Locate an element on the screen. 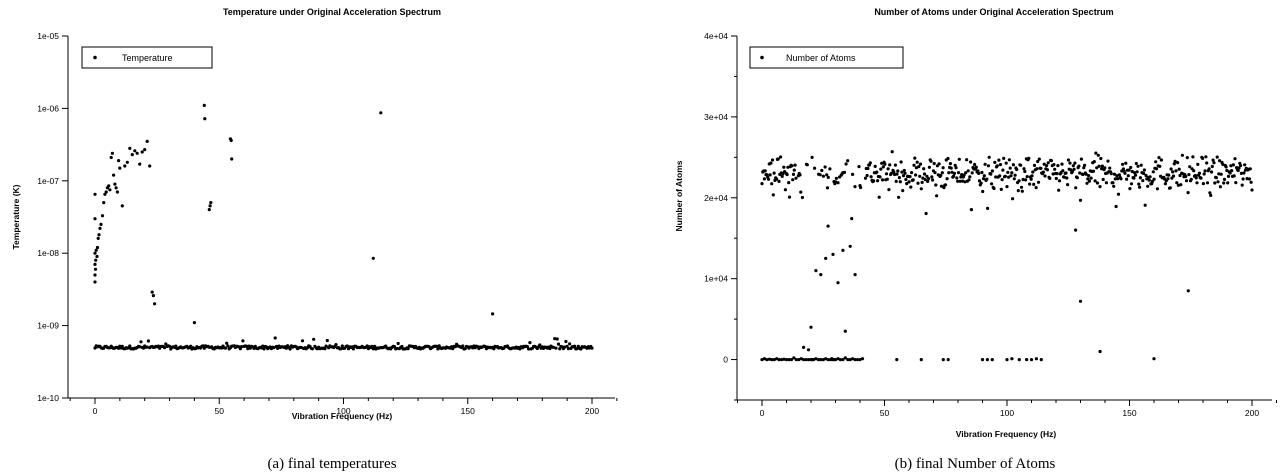 This screenshot has height=476, width=1284. atoms-y-axis-label: Number of Atoms is located at coordinates (679, 195).